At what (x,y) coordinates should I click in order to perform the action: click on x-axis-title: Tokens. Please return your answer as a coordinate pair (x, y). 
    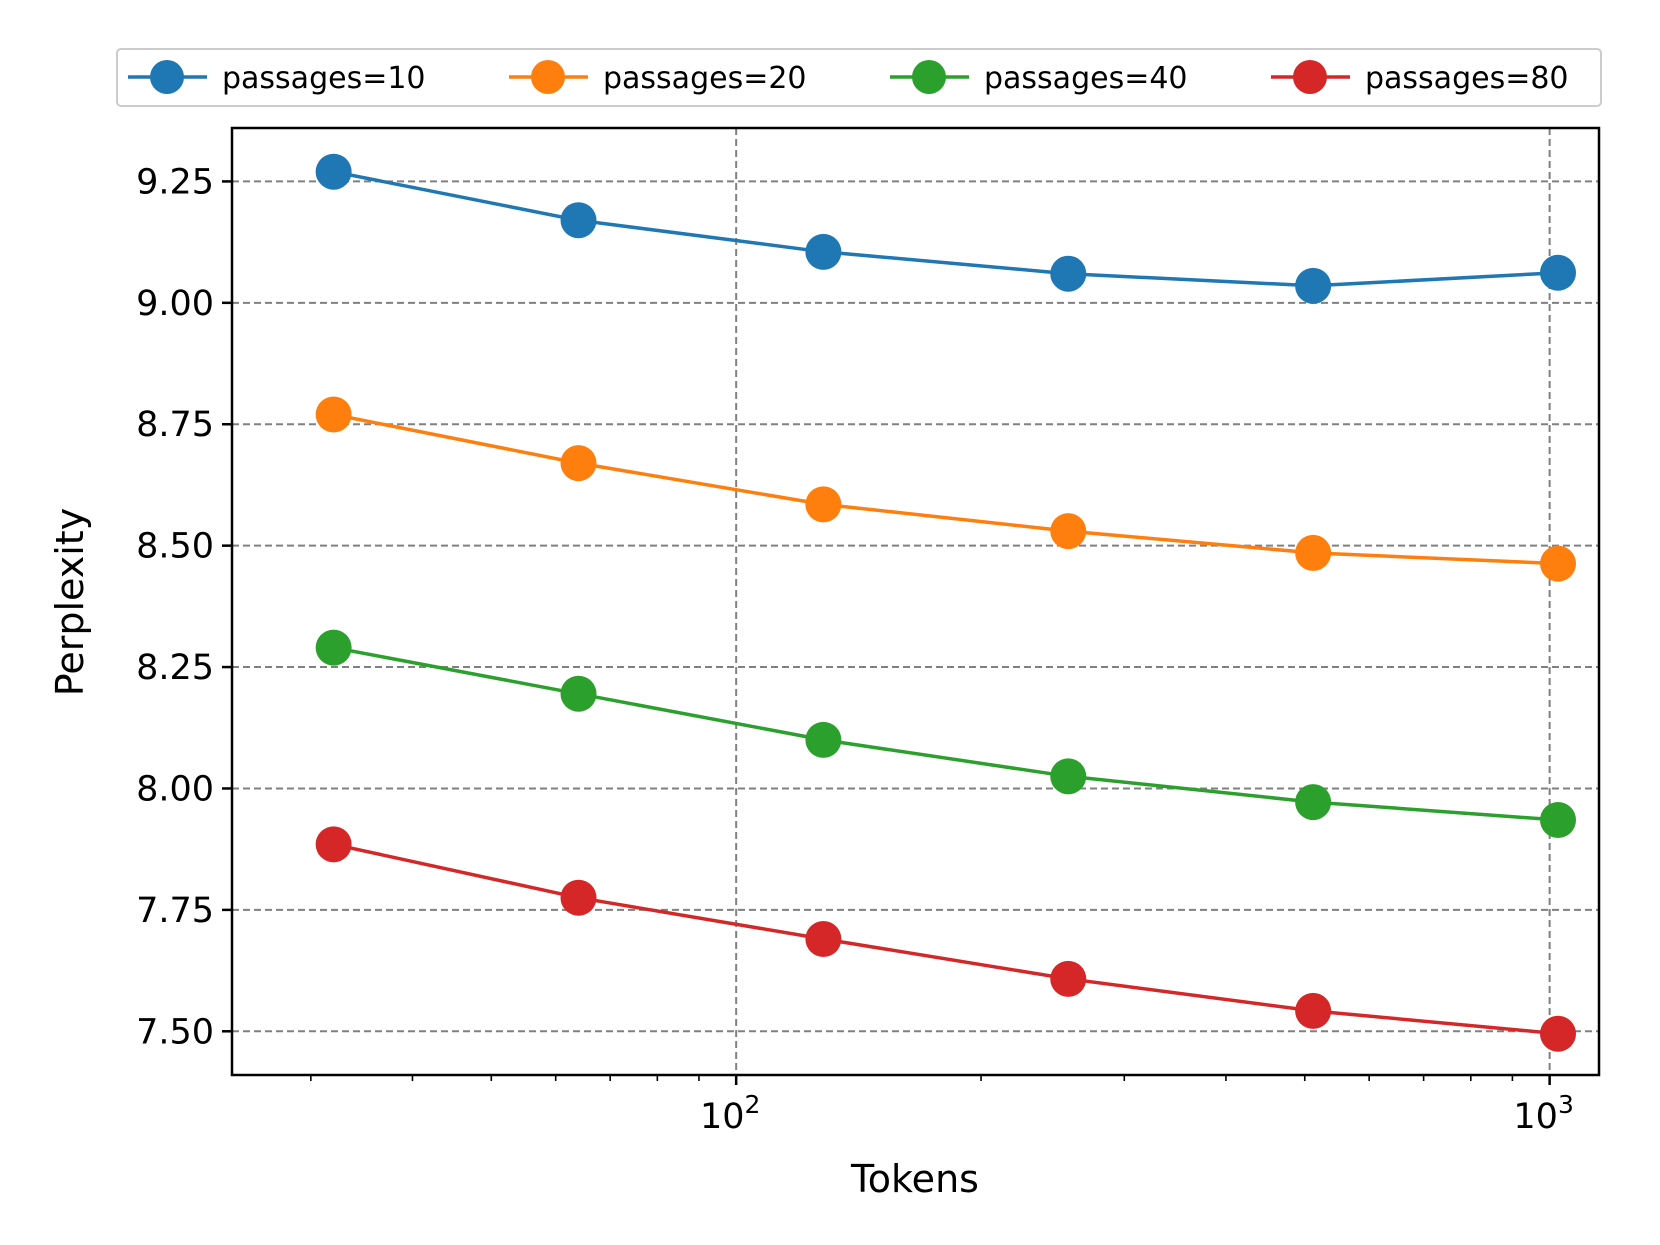
    Looking at the image, I should click on (914, 1179).